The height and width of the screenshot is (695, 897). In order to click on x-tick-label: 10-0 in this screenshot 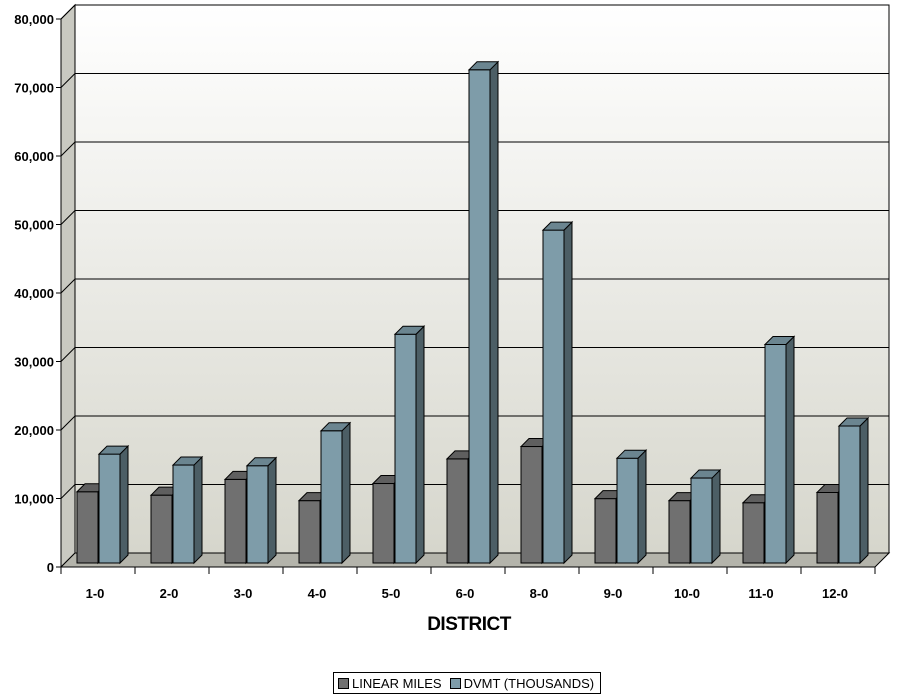, I will do `click(687, 593)`.